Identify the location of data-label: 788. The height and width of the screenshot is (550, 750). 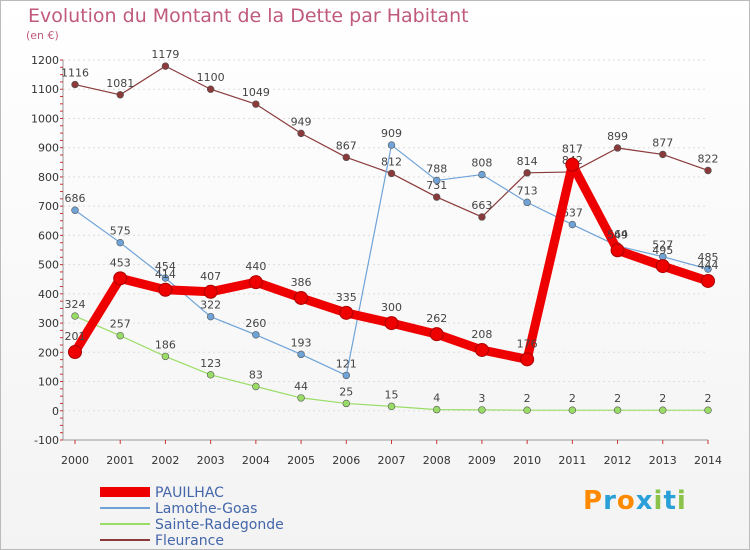
(436, 168).